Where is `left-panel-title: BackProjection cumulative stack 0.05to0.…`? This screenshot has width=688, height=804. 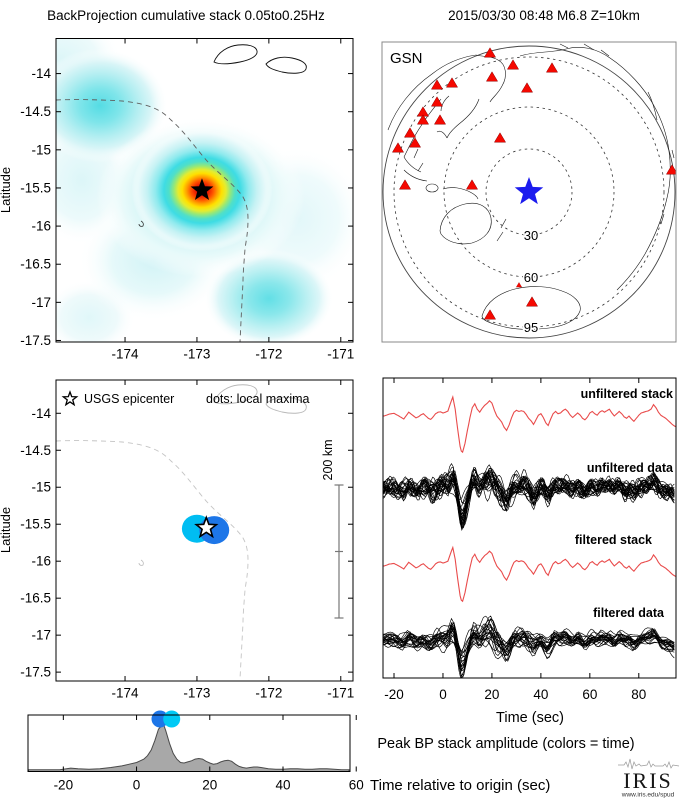
left-panel-title: BackProjection cumulative stack 0.05to0.… is located at coordinates (186, 15).